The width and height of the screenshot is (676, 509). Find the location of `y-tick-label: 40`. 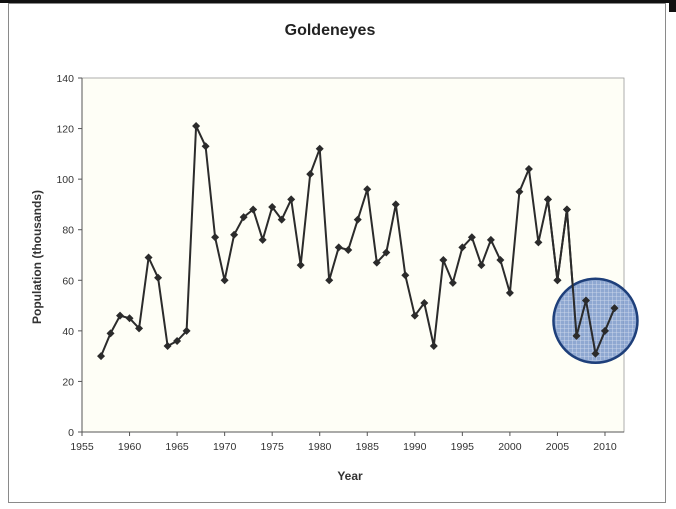

y-tick-label: 40 is located at coordinates (68, 332).